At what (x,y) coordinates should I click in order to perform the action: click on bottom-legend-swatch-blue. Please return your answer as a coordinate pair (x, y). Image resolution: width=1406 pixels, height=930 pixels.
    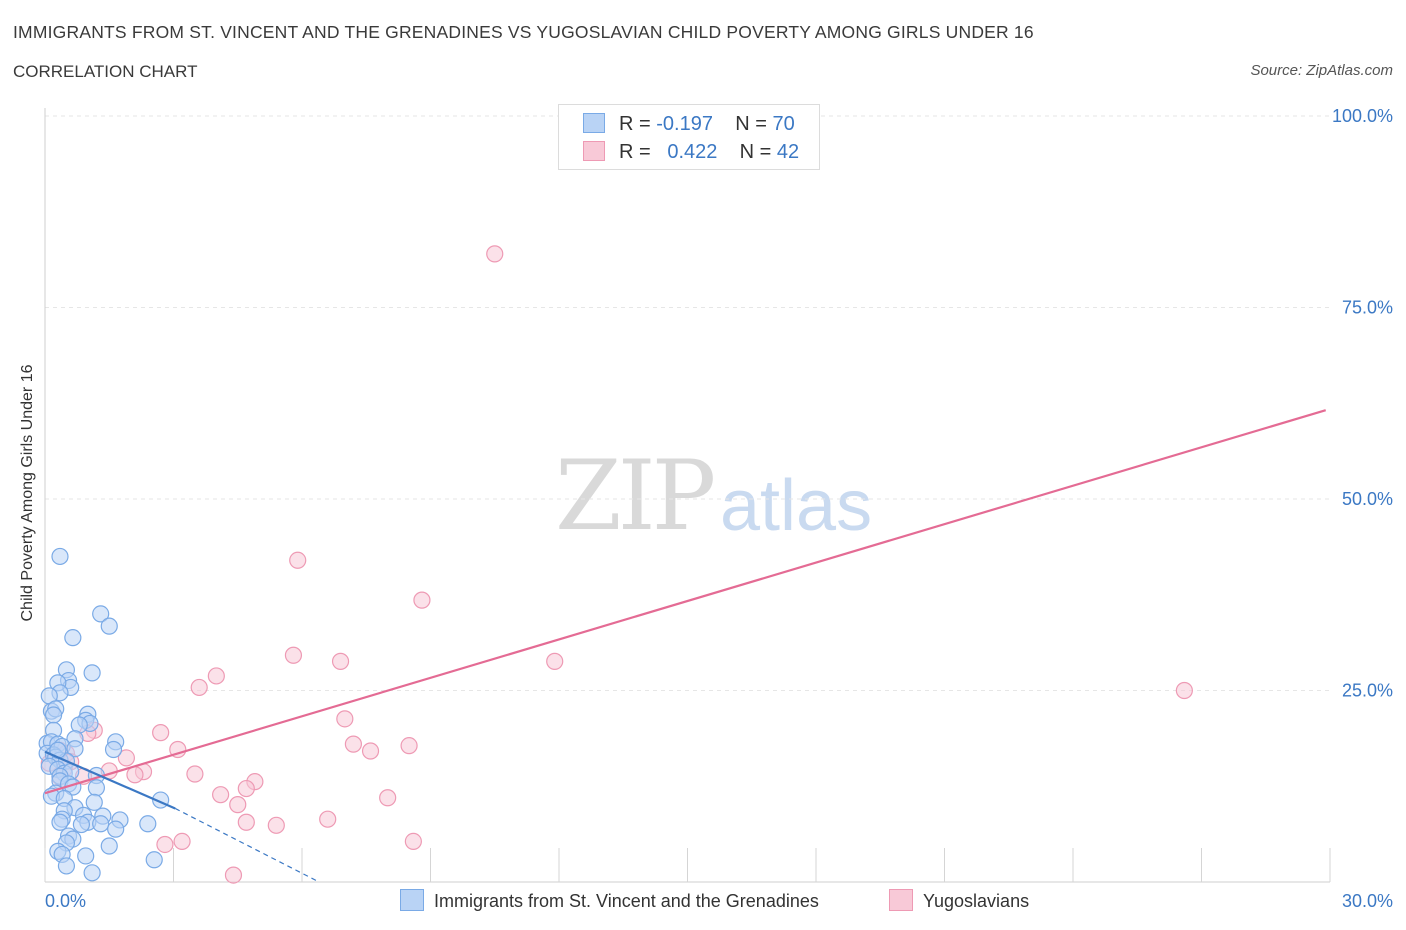
    Looking at the image, I should click on (412, 900).